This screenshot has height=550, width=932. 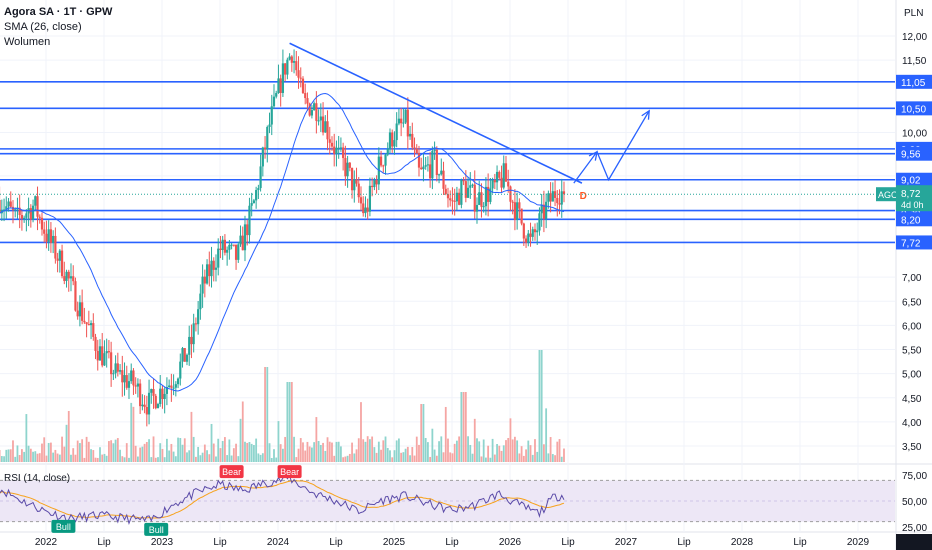 I want to click on ticker-badge: AGO, so click(x=888, y=195).